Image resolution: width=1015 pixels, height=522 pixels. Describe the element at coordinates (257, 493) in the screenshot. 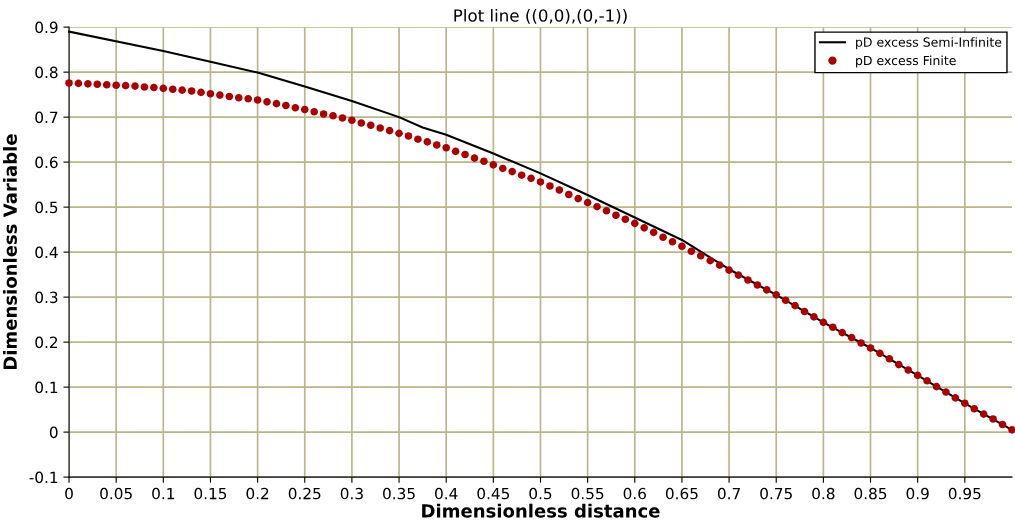

I see `x-tick-label: 0.2` at that location.